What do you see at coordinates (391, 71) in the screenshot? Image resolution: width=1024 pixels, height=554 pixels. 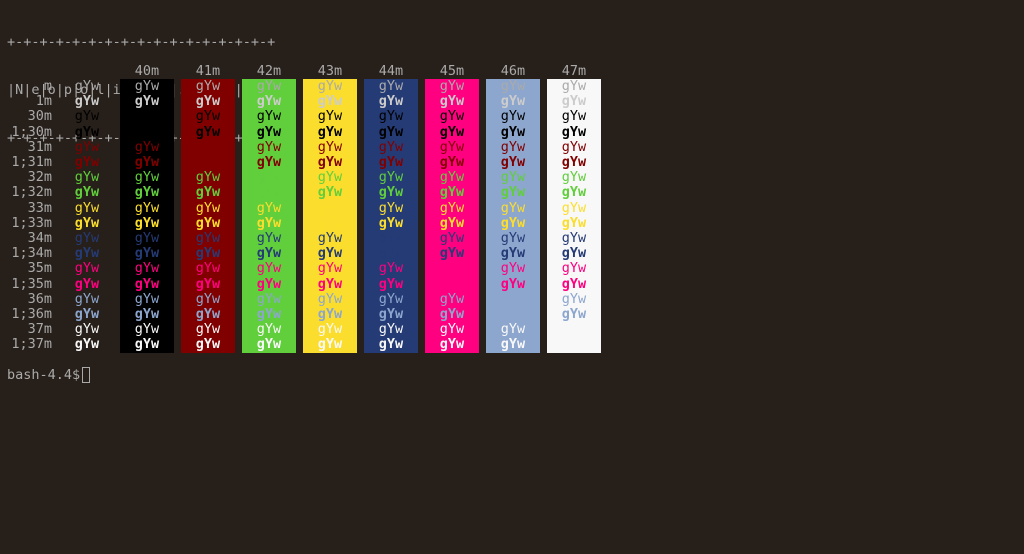 I see `bg-header-44m: 44m` at bounding box center [391, 71].